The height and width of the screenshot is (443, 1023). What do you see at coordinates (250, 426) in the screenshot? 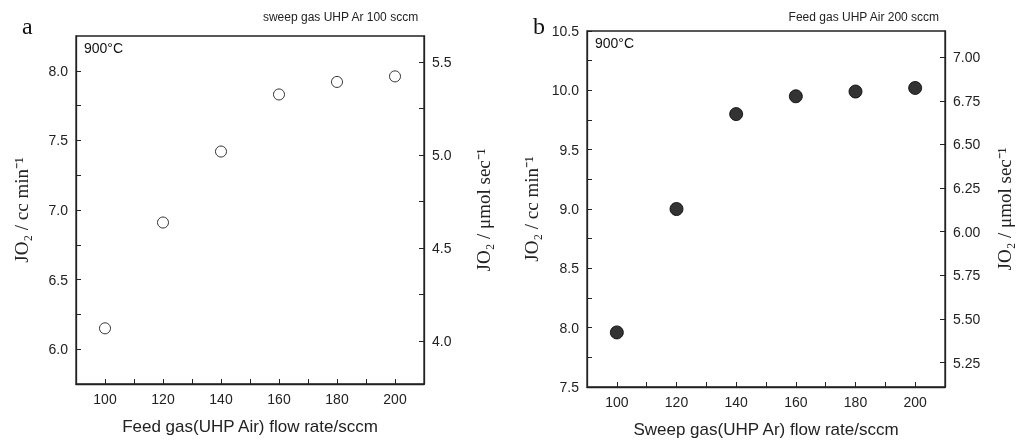
I see `x-axis-title: Feed gas(UHP Air) flow rate/sccm` at bounding box center [250, 426].